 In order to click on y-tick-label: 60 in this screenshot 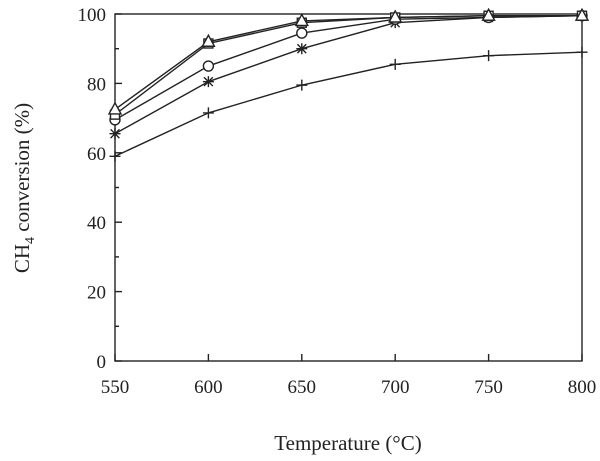, I will do `click(96, 154)`.